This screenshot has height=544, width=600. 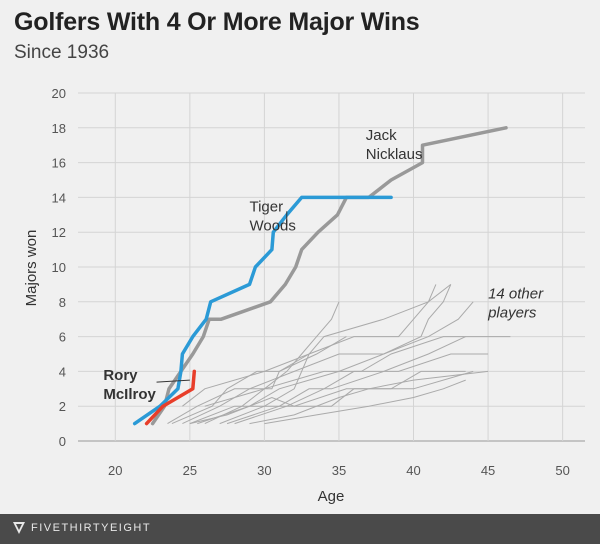 I want to click on y-tick-label: 20, so click(x=59, y=93).